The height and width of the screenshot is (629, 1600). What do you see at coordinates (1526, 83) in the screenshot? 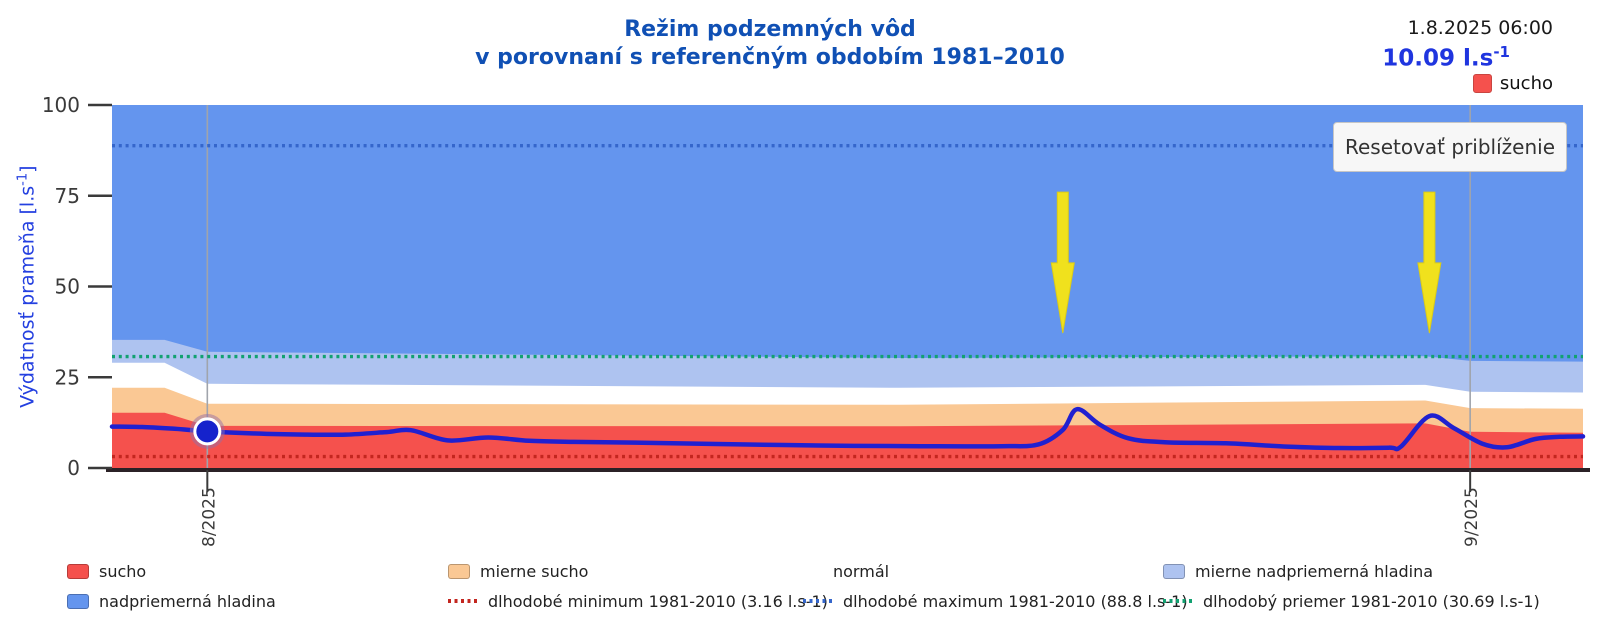
I see `status-label: sucho` at bounding box center [1526, 83].